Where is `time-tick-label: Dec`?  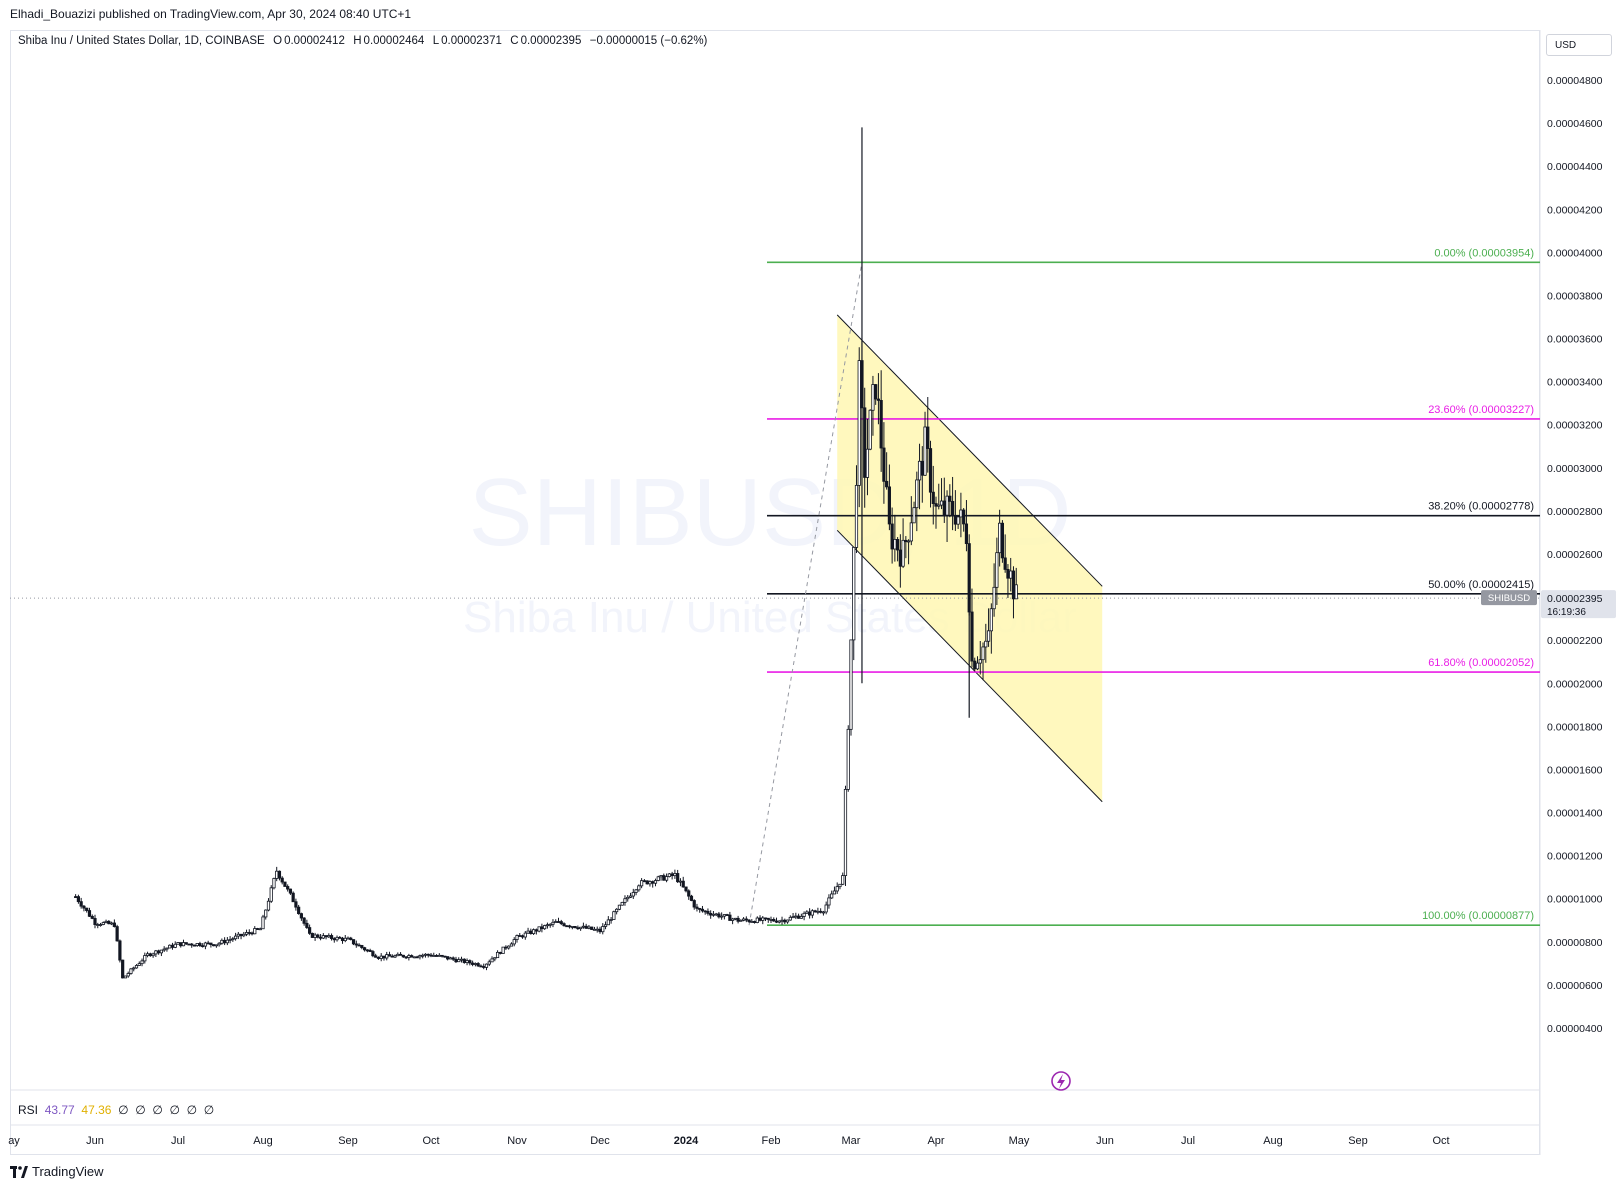 time-tick-label: Dec is located at coordinates (600, 1141).